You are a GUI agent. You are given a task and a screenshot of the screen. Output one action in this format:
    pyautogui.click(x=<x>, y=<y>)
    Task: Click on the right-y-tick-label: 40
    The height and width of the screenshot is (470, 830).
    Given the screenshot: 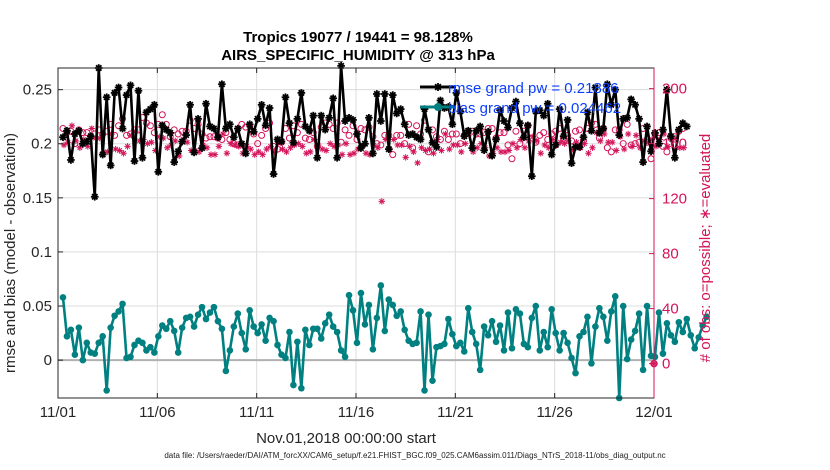 What is the action you would take?
    pyautogui.click(x=670, y=309)
    